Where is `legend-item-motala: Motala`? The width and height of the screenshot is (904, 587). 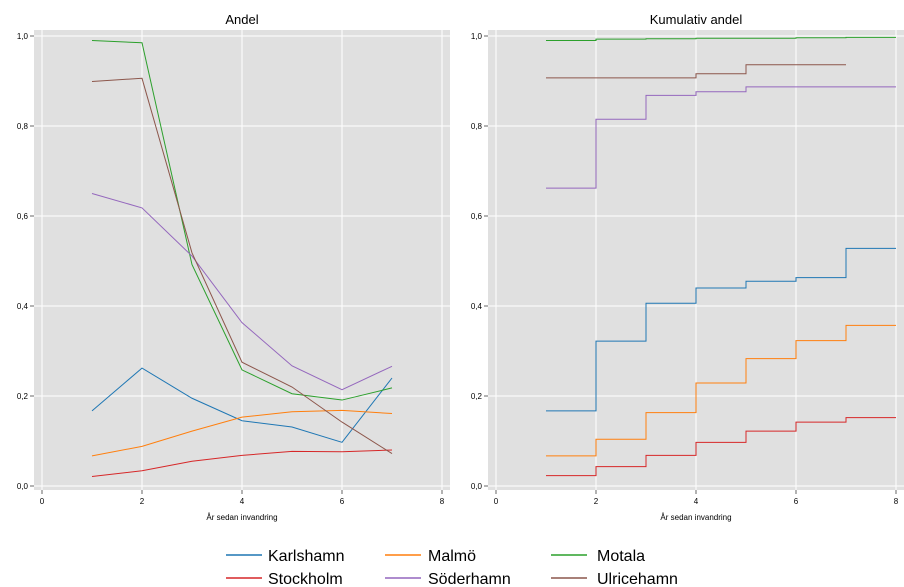 legend-item-motala: Motala is located at coordinates (598, 556).